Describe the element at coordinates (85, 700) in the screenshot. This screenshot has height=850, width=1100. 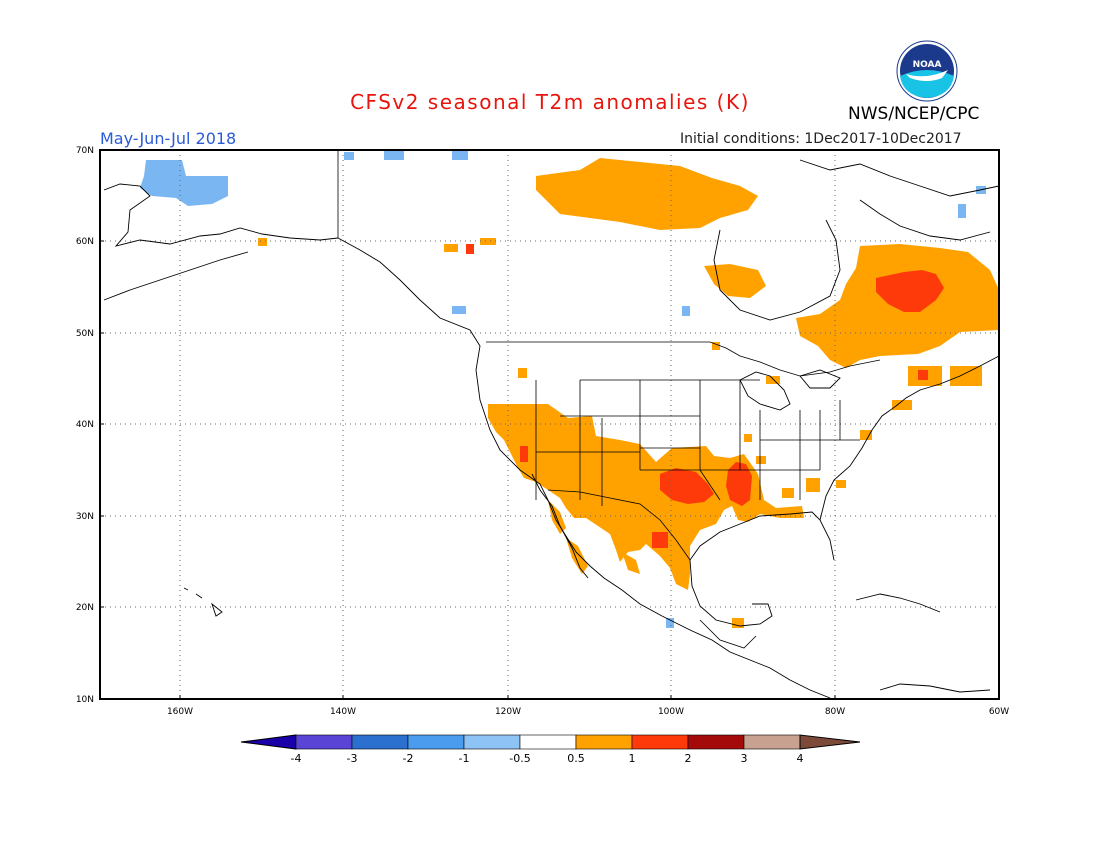
I see `lat-label: 10N` at that location.